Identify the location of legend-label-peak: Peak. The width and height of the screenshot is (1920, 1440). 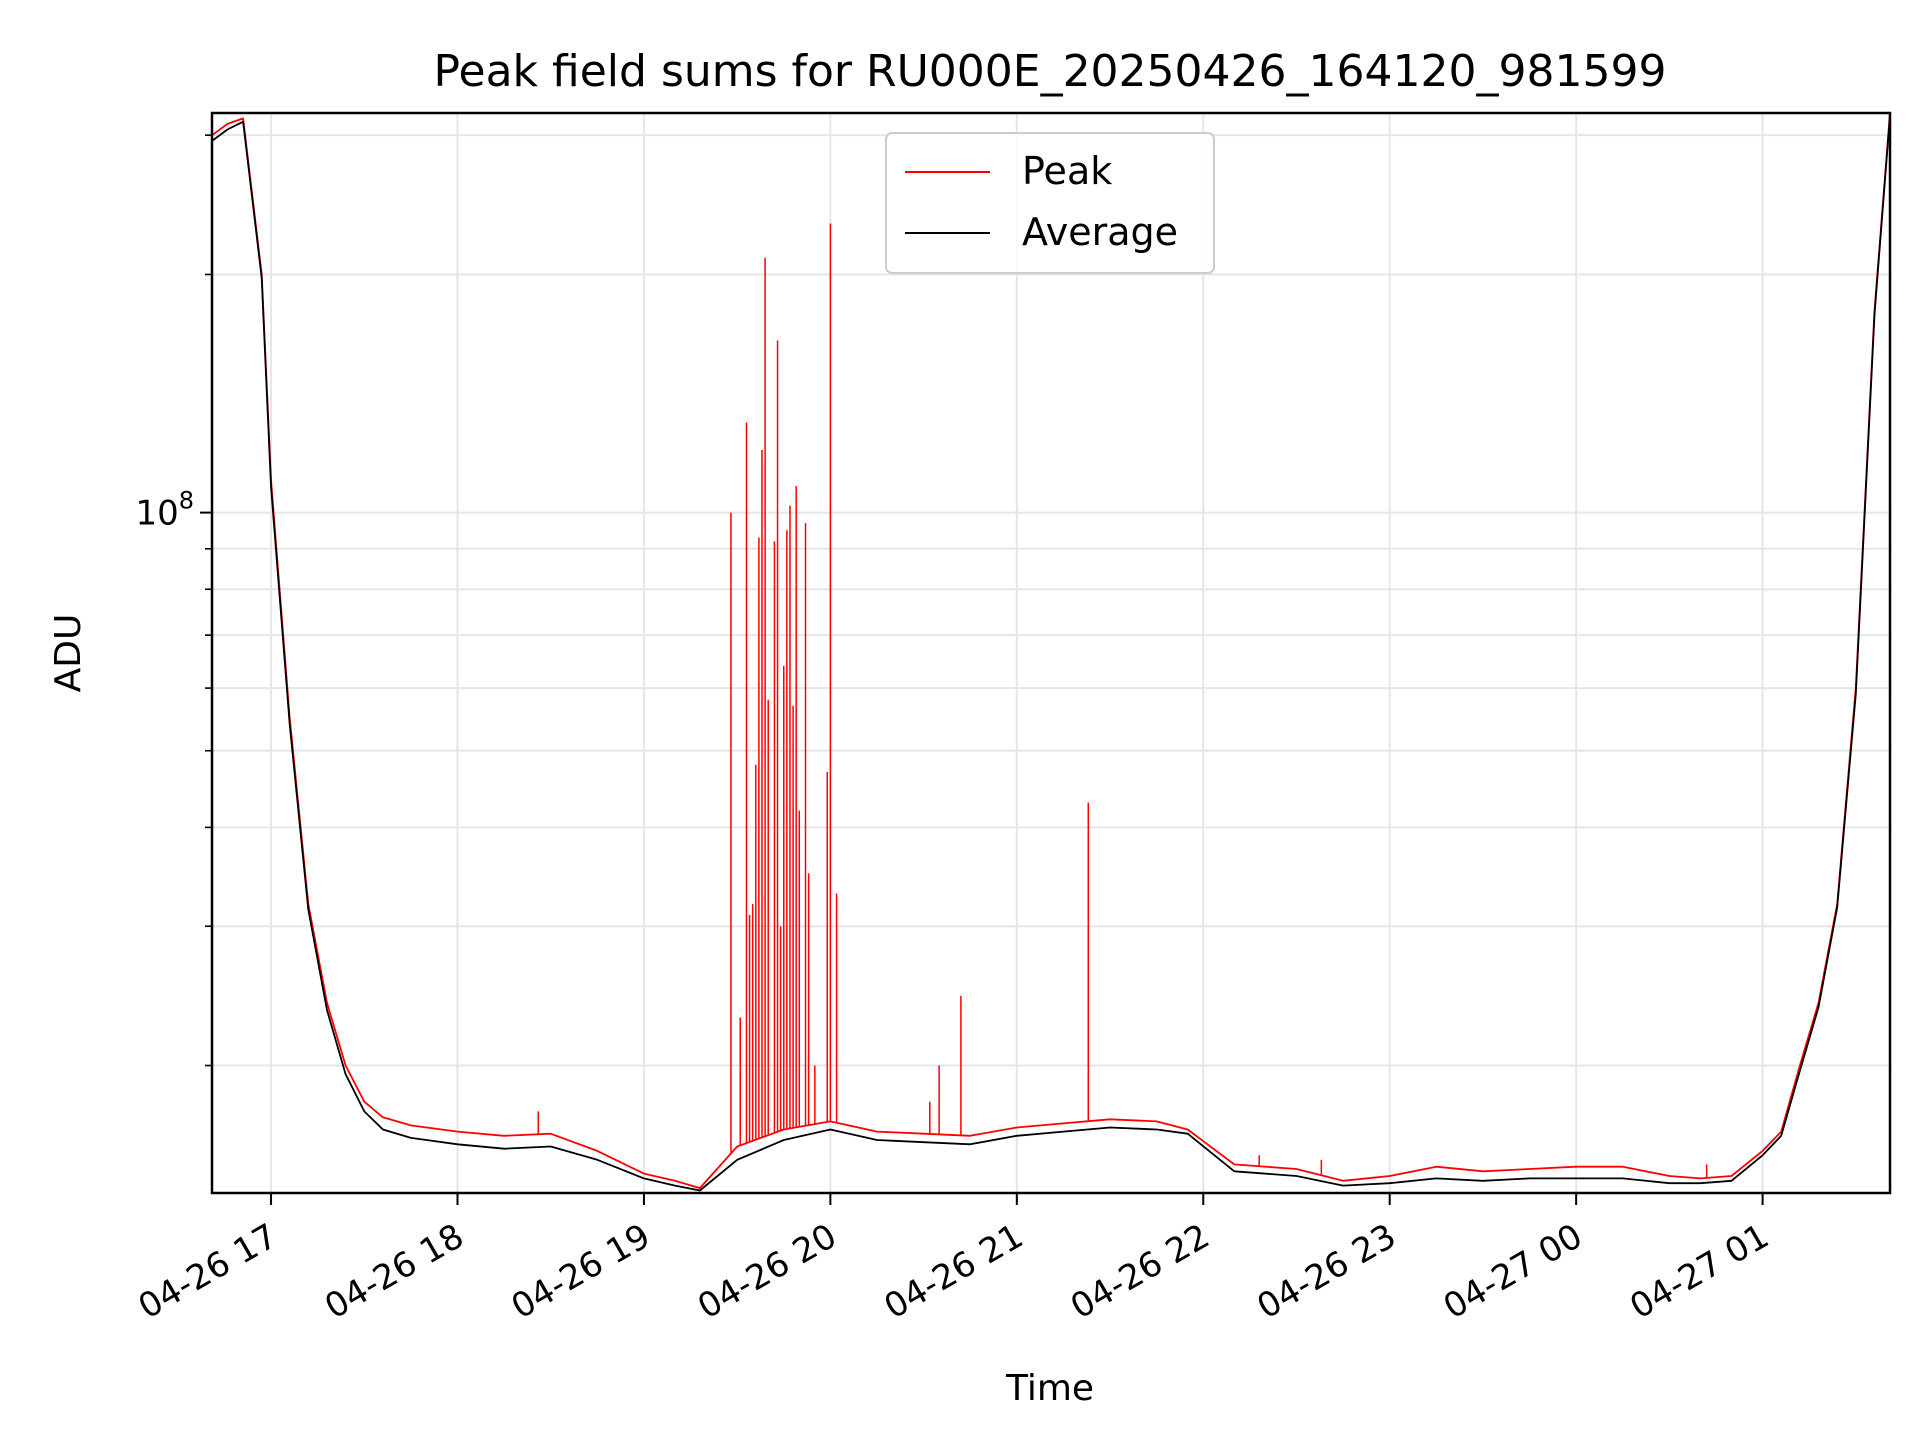
(1067, 171).